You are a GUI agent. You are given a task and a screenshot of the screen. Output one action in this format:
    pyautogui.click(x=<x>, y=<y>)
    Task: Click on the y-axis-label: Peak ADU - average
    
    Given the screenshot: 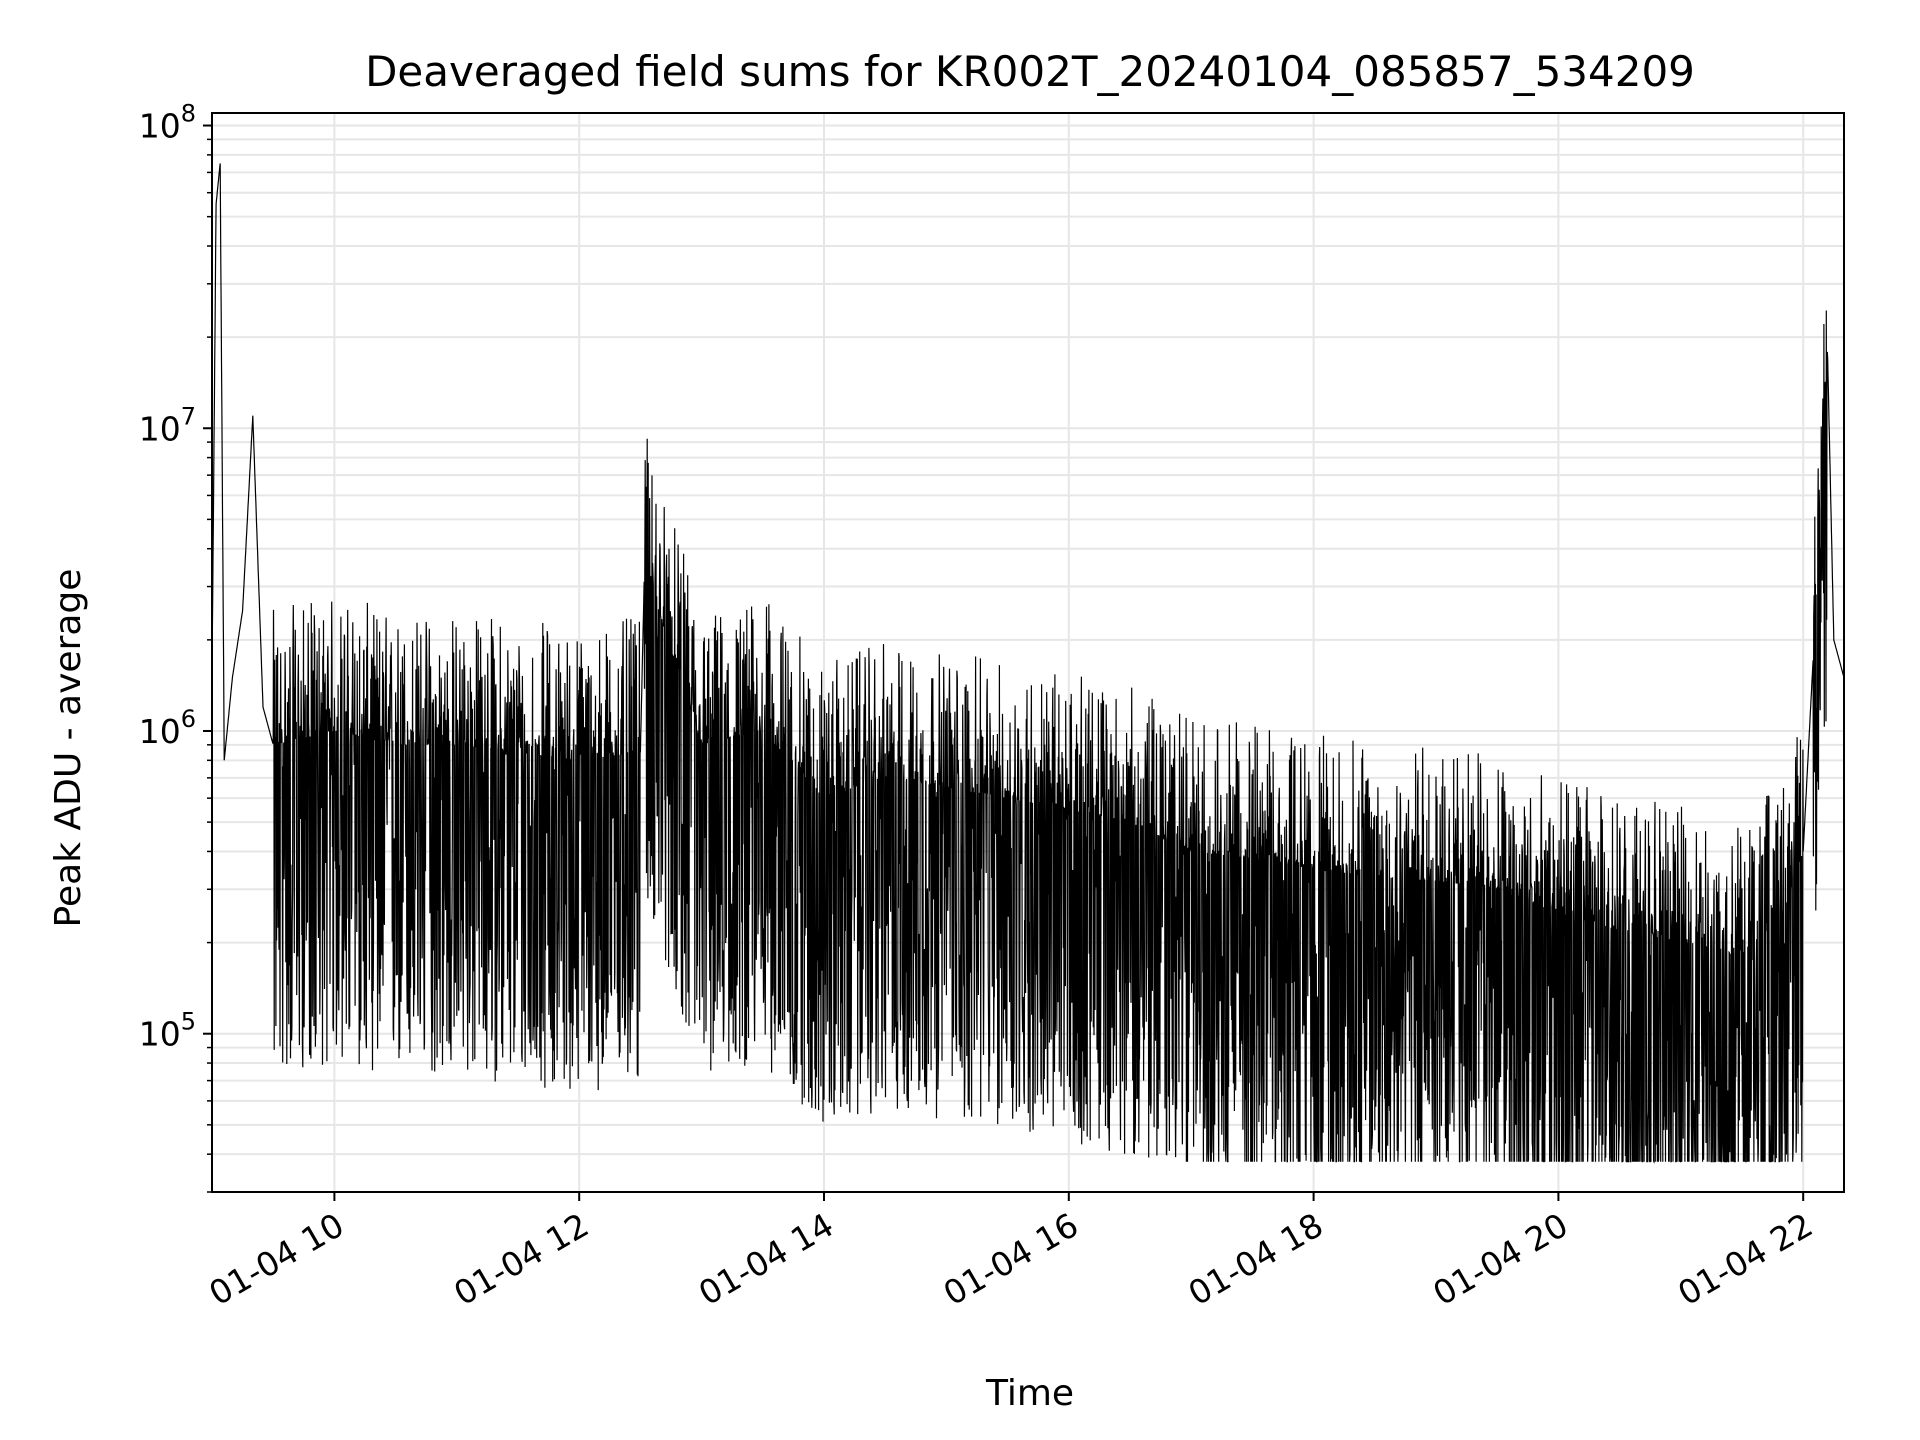 What is the action you would take?
    pyautogui.click(x=68, y=748)
    